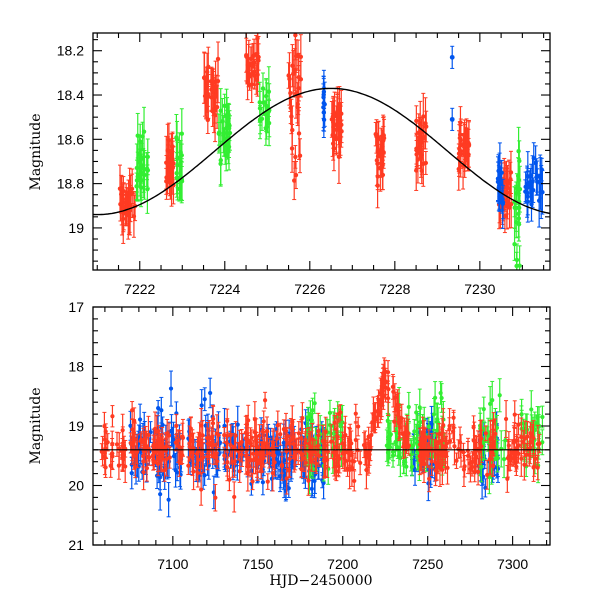 The width and height of the screenshot is (600, 600). Describe the element at coordinates (76, 307) in the screenshot. I see `y-tick-label: 17` at that location.